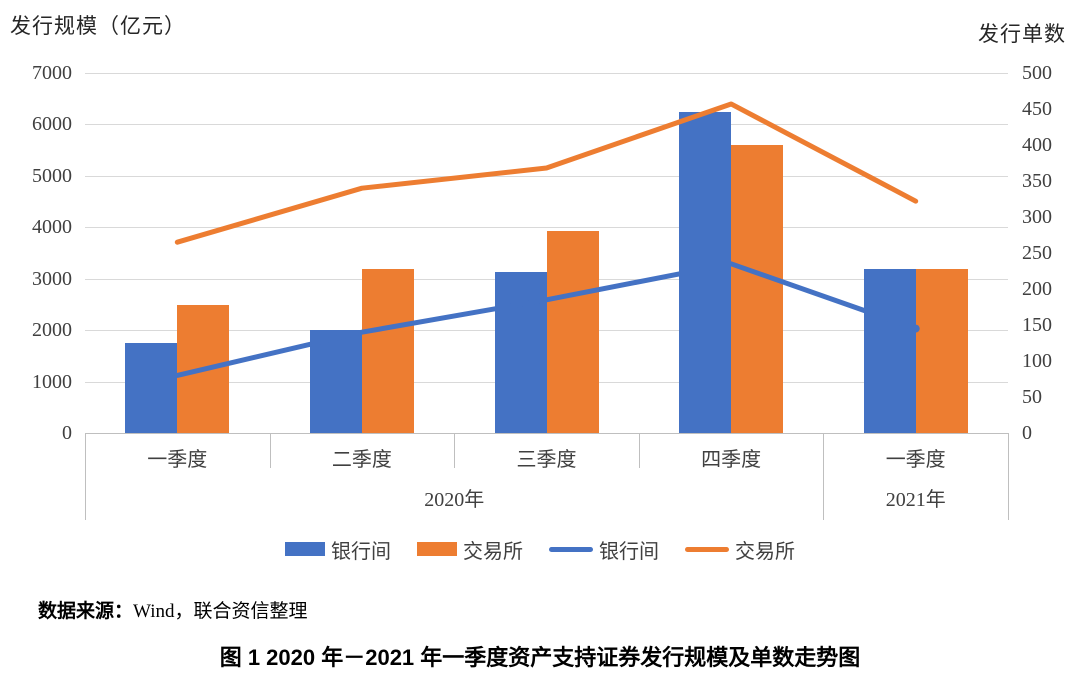 This screenshot has height=683, width=1080. Describe the element at coordinates (361, 460) in the screenshot. I see `x-category-label: 二季度` at that location.